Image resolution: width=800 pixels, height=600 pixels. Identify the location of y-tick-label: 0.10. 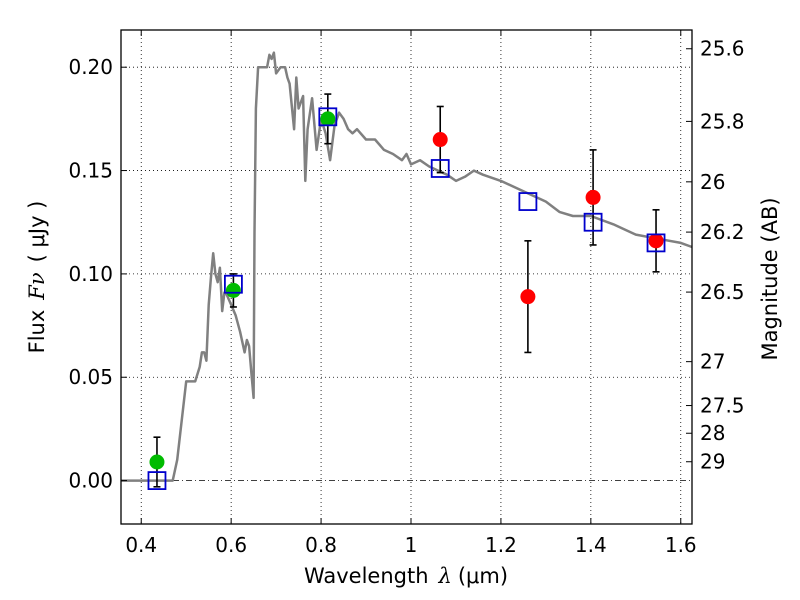
(90, 274).